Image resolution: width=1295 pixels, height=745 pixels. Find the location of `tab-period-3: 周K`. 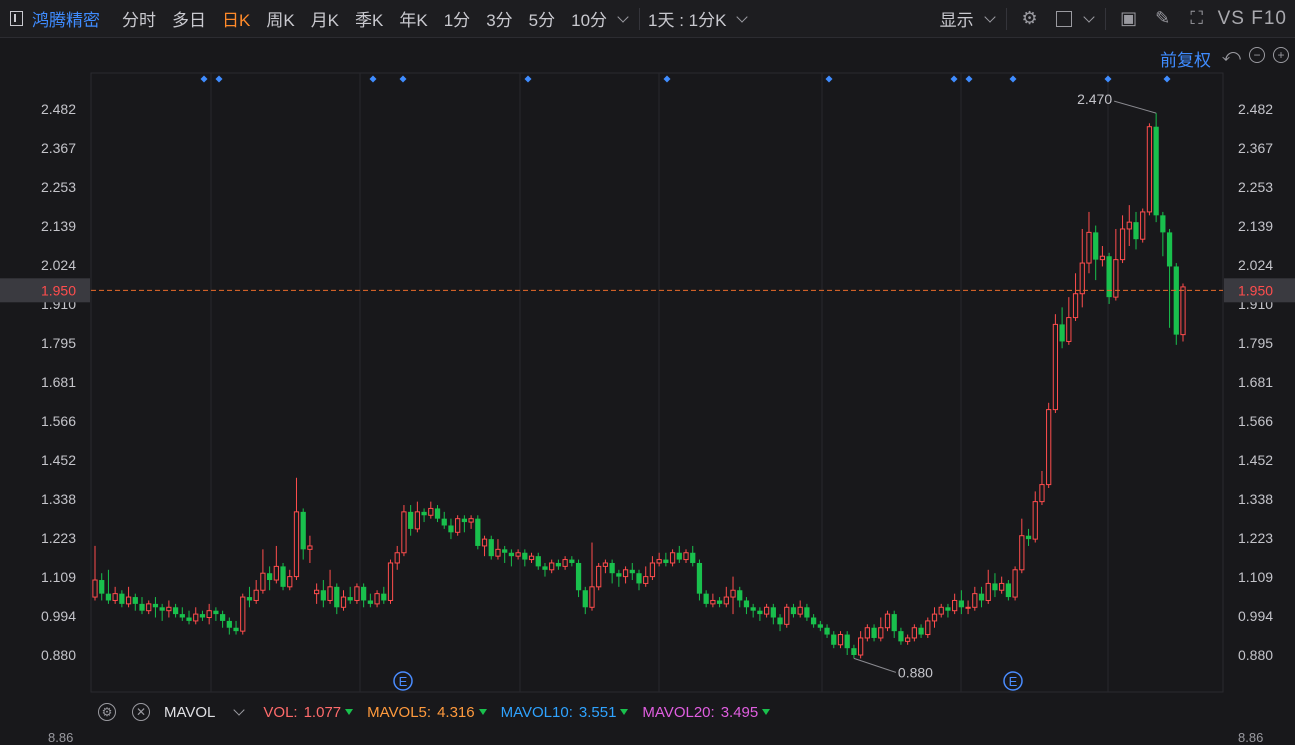

tab-period-3: 周K is located at coordinates (280, 20).